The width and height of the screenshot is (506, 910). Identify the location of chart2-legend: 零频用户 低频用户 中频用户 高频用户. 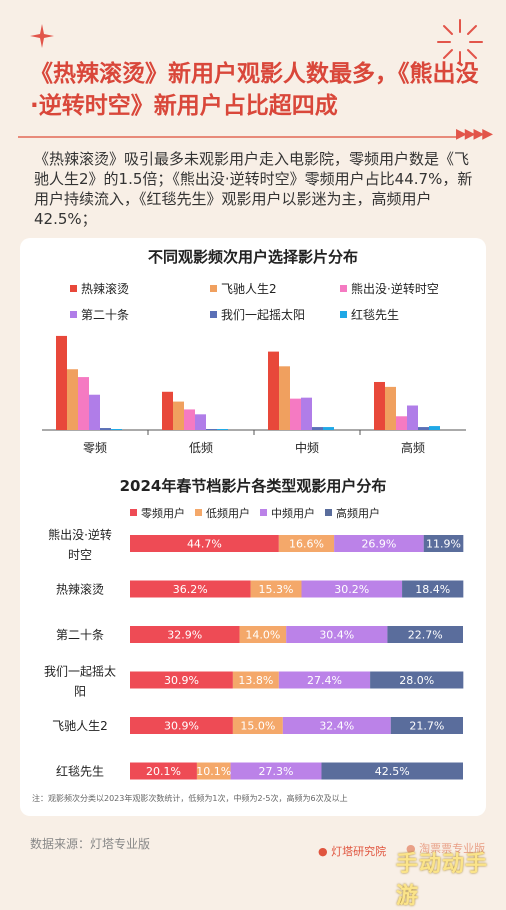
(260, 513).